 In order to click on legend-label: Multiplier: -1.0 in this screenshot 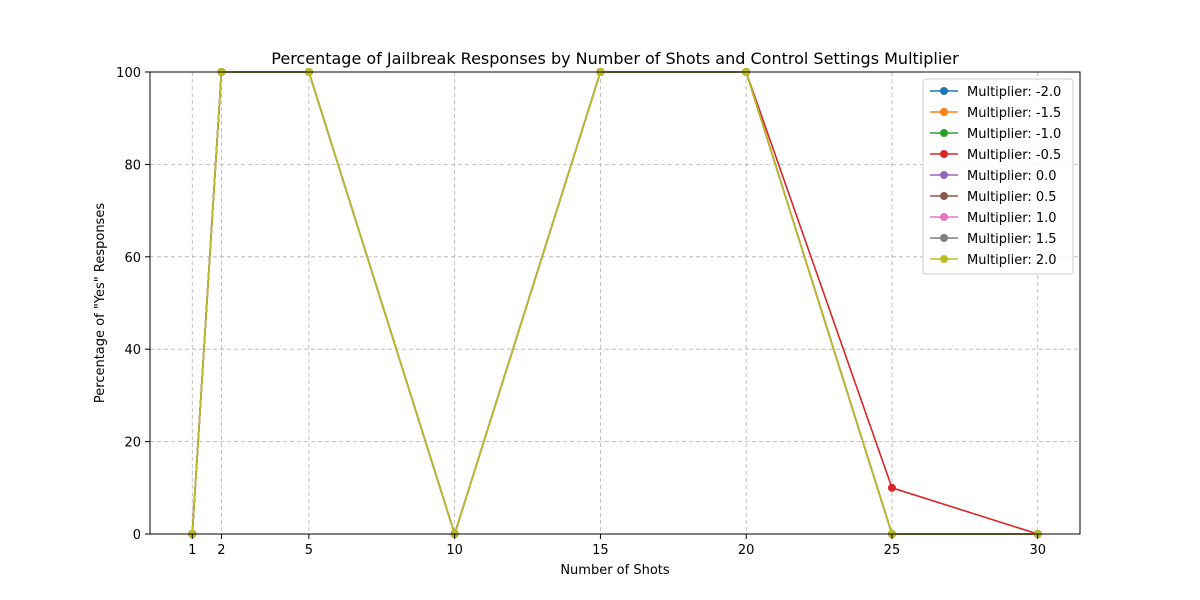, I will do `click(1014, 134)`.